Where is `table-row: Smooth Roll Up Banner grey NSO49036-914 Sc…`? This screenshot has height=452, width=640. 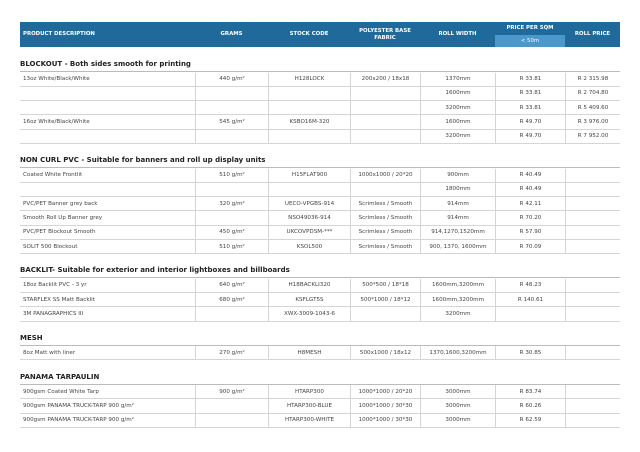 table-row: Smooth Roll Up Banner grey NSO49036-914 Sc… is located at coordinates (320, 218).